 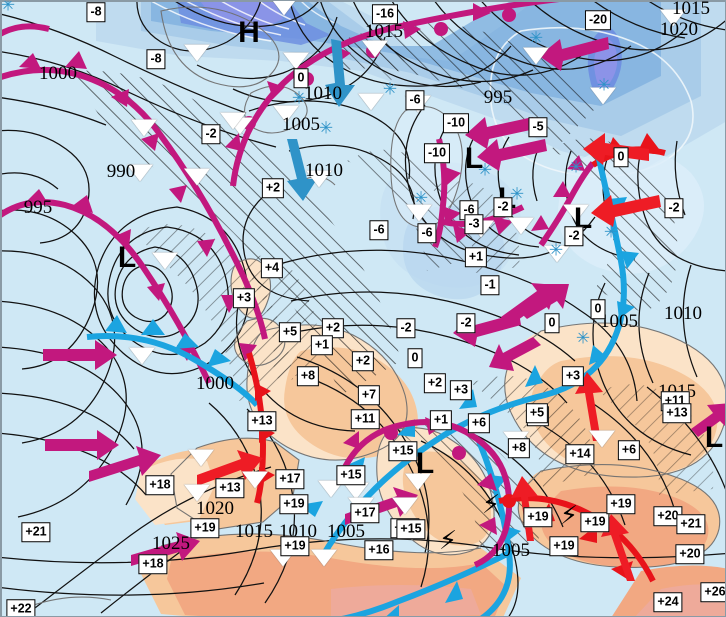 What do you see at coordinates (254, 531) in the screenshot?
I see `isobar-label-16: 1015` at bounding box center [254, 531].